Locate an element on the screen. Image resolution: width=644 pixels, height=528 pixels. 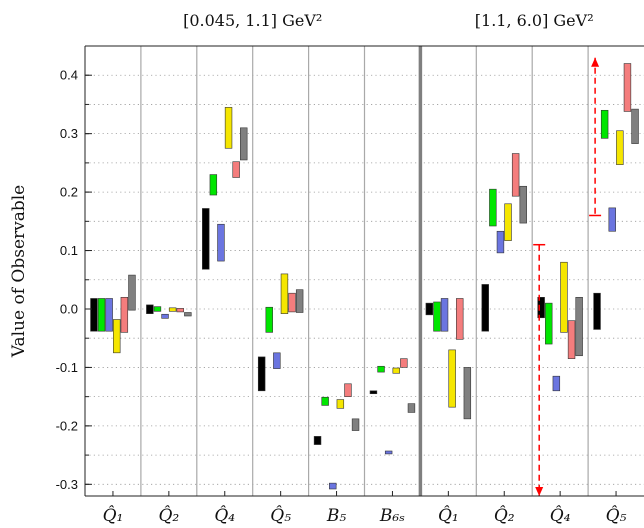
y-tick-label: 0.3 is located at coordinates (69, 133).